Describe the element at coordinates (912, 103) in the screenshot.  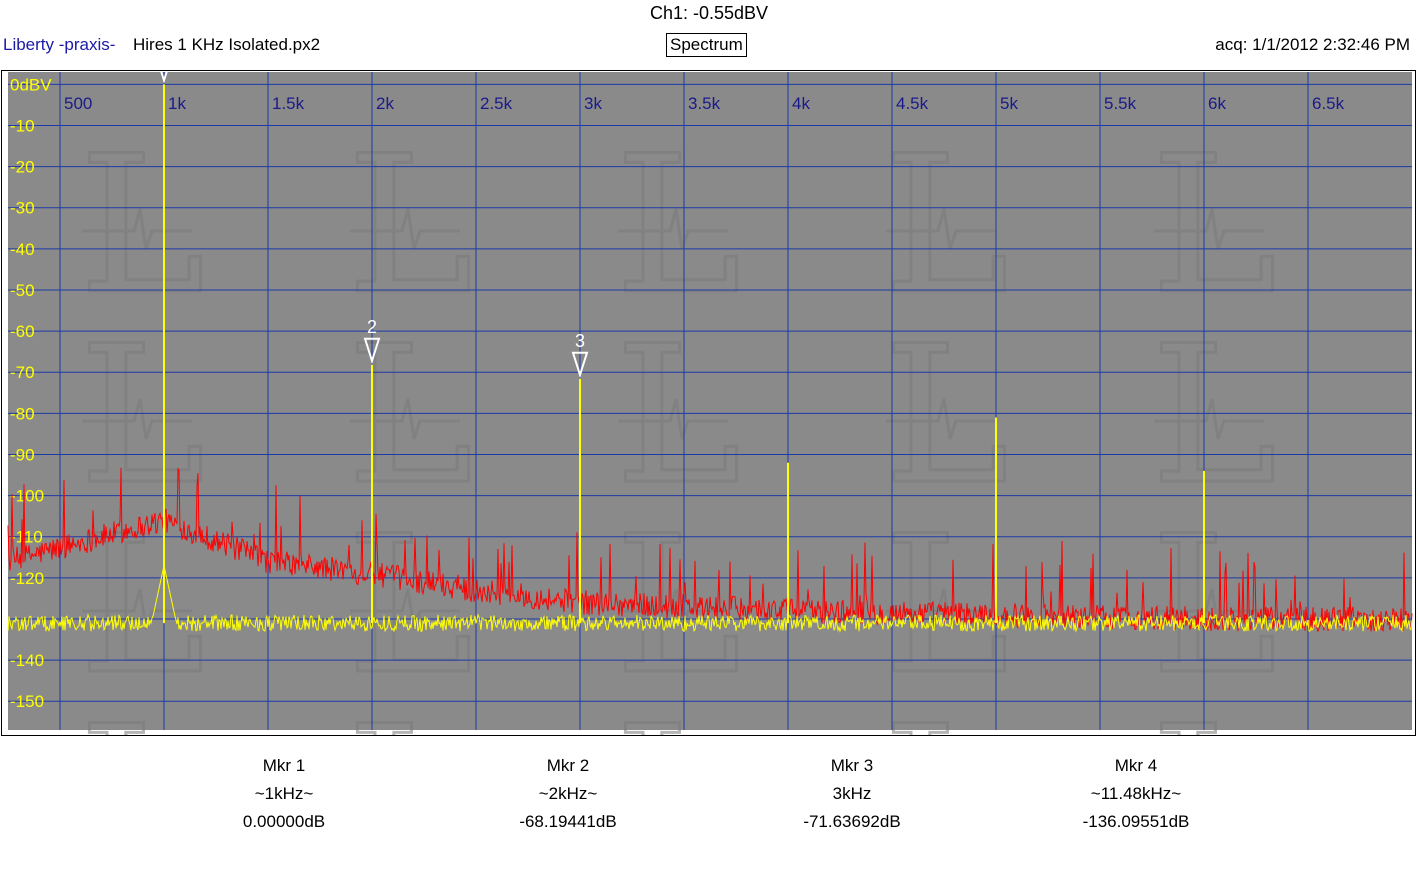
I see `x-tick-label: 4.5k` at that location.